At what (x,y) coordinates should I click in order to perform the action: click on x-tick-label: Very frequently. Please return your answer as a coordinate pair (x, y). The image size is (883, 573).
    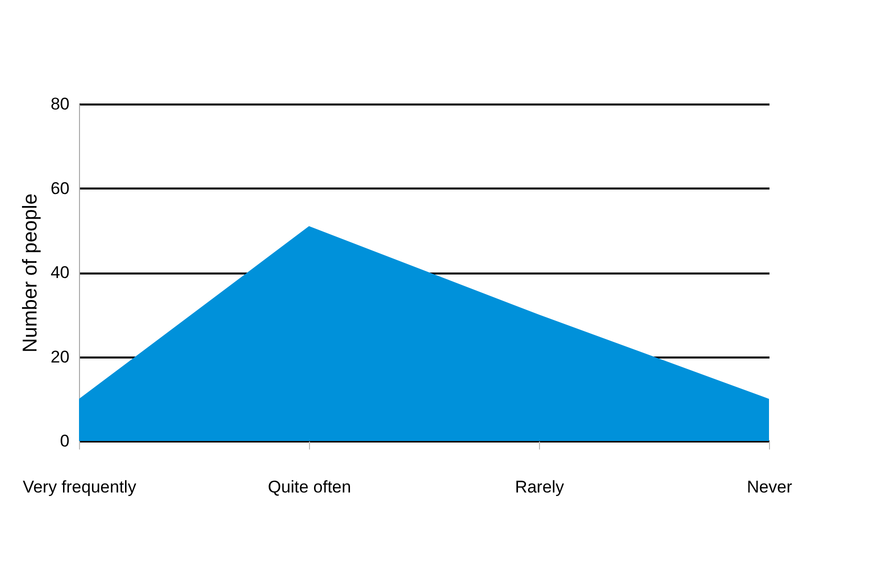
    Looking at the image, I should click on (79, 487).